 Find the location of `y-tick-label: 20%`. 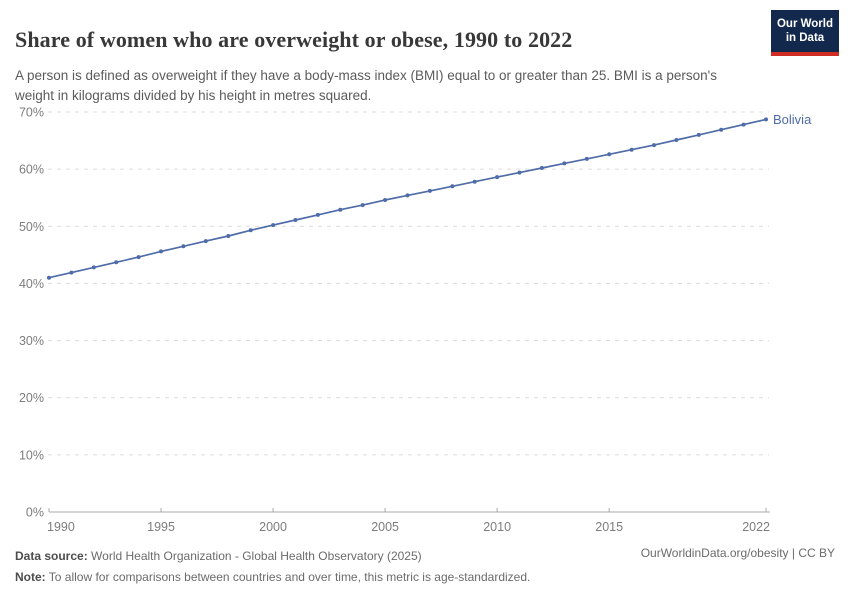

y-tick-label: 20% is located at coordinates (31, 398).